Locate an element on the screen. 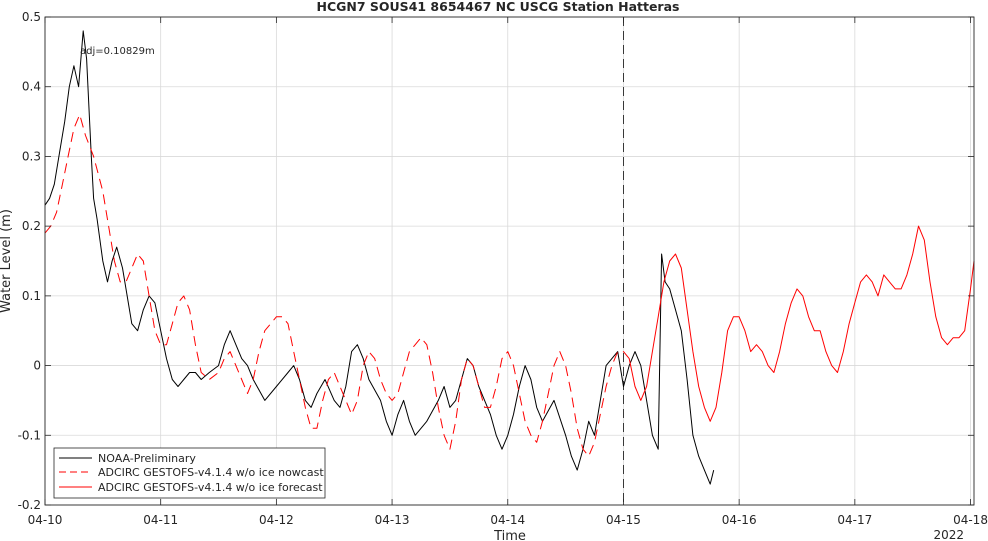 The image size is (988, 541). legend-box is located at coordinates (189, 473).